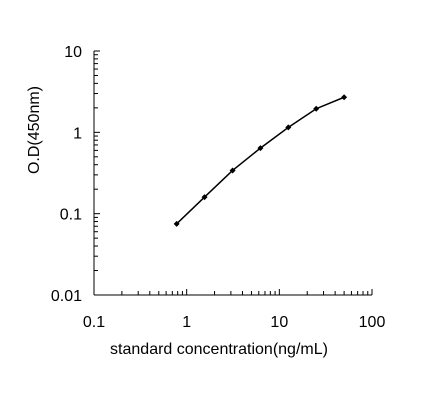 This screenshot has height=401, width=437. What do you see at coordinates (73, 52) in the screenshot?
I see `y-tick-label: 10` at bounding box center [73, 52].